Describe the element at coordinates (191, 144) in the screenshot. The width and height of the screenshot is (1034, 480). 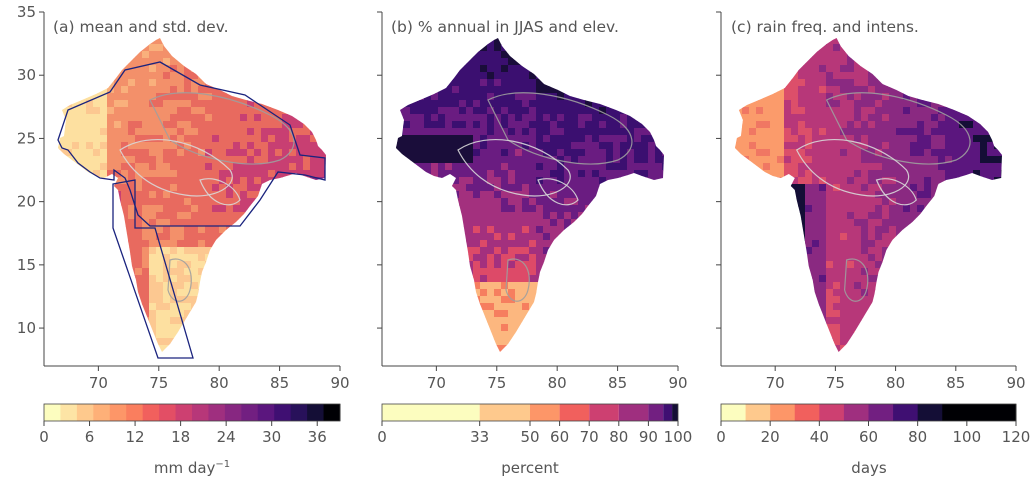
I see `region-outline-central` at that location.